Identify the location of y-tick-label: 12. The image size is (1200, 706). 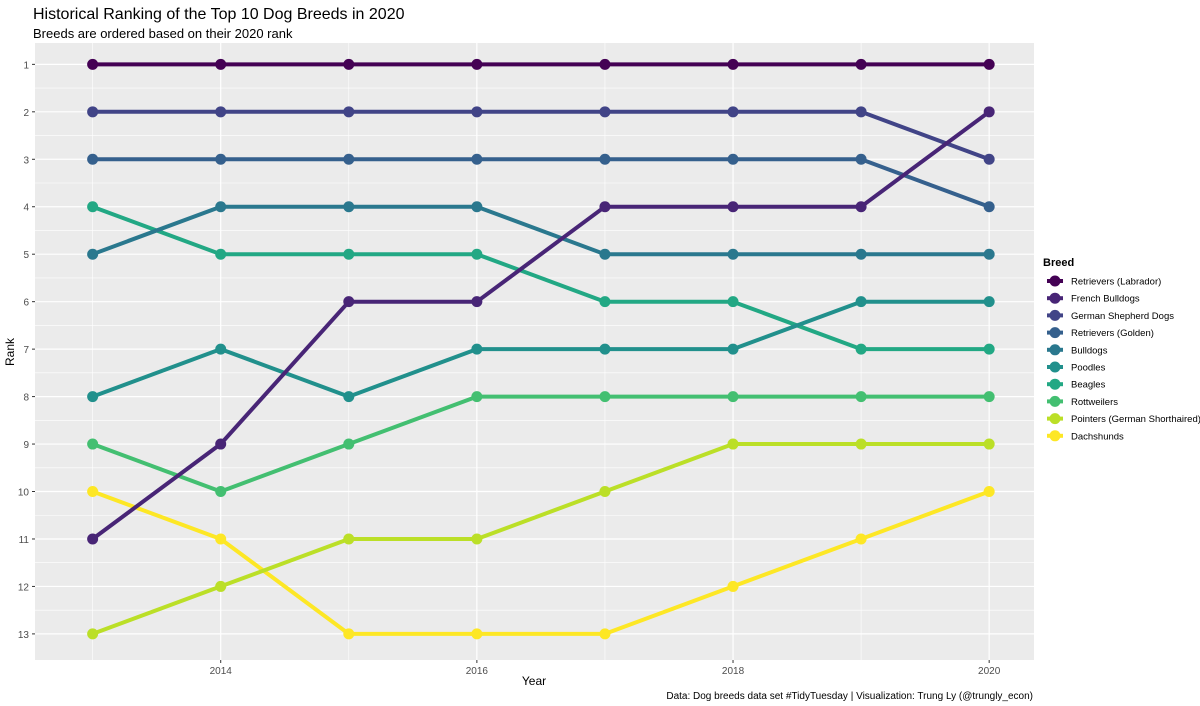
(24, 587).